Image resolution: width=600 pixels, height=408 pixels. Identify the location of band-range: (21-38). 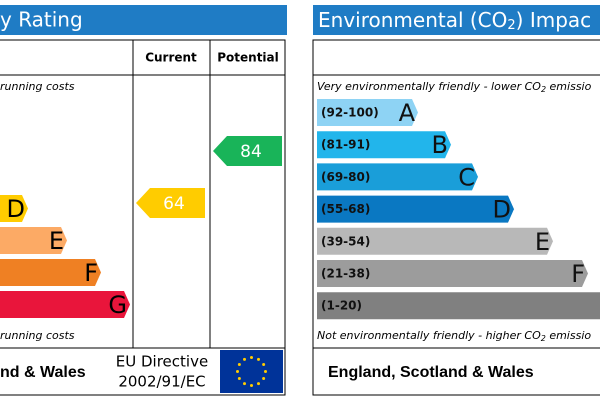
(345, 274).